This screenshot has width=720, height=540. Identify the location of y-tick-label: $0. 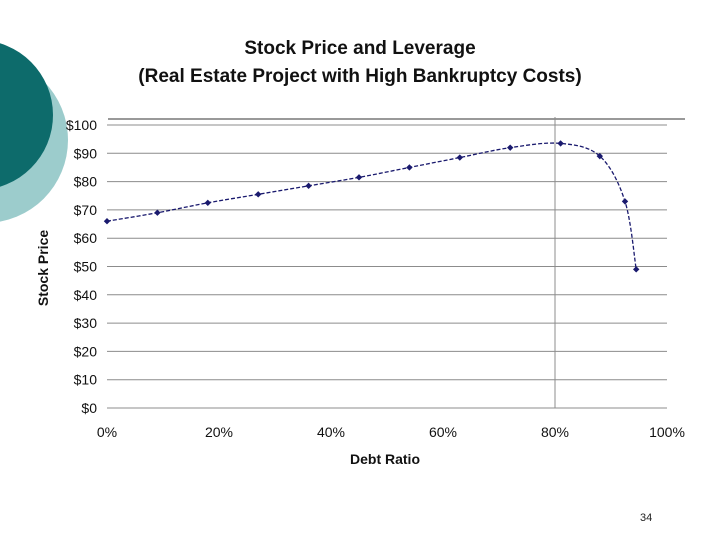
(89, 408).